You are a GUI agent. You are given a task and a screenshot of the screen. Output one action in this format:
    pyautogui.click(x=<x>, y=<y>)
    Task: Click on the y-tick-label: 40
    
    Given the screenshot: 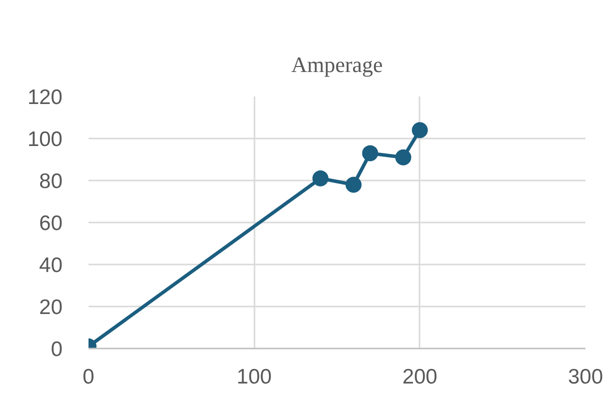 What is the action you would take?
    pyautogui.click(x=50, y=265)
    